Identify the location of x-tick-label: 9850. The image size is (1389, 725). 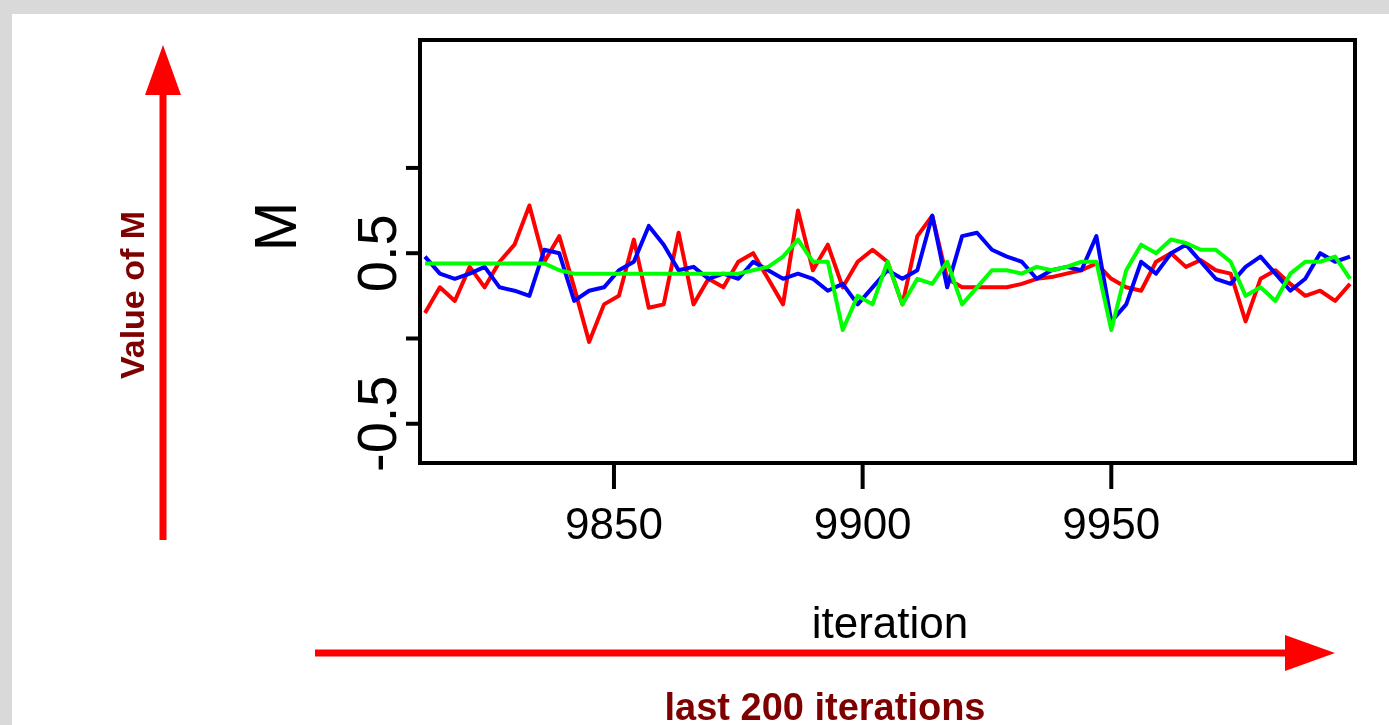
(614, 523).